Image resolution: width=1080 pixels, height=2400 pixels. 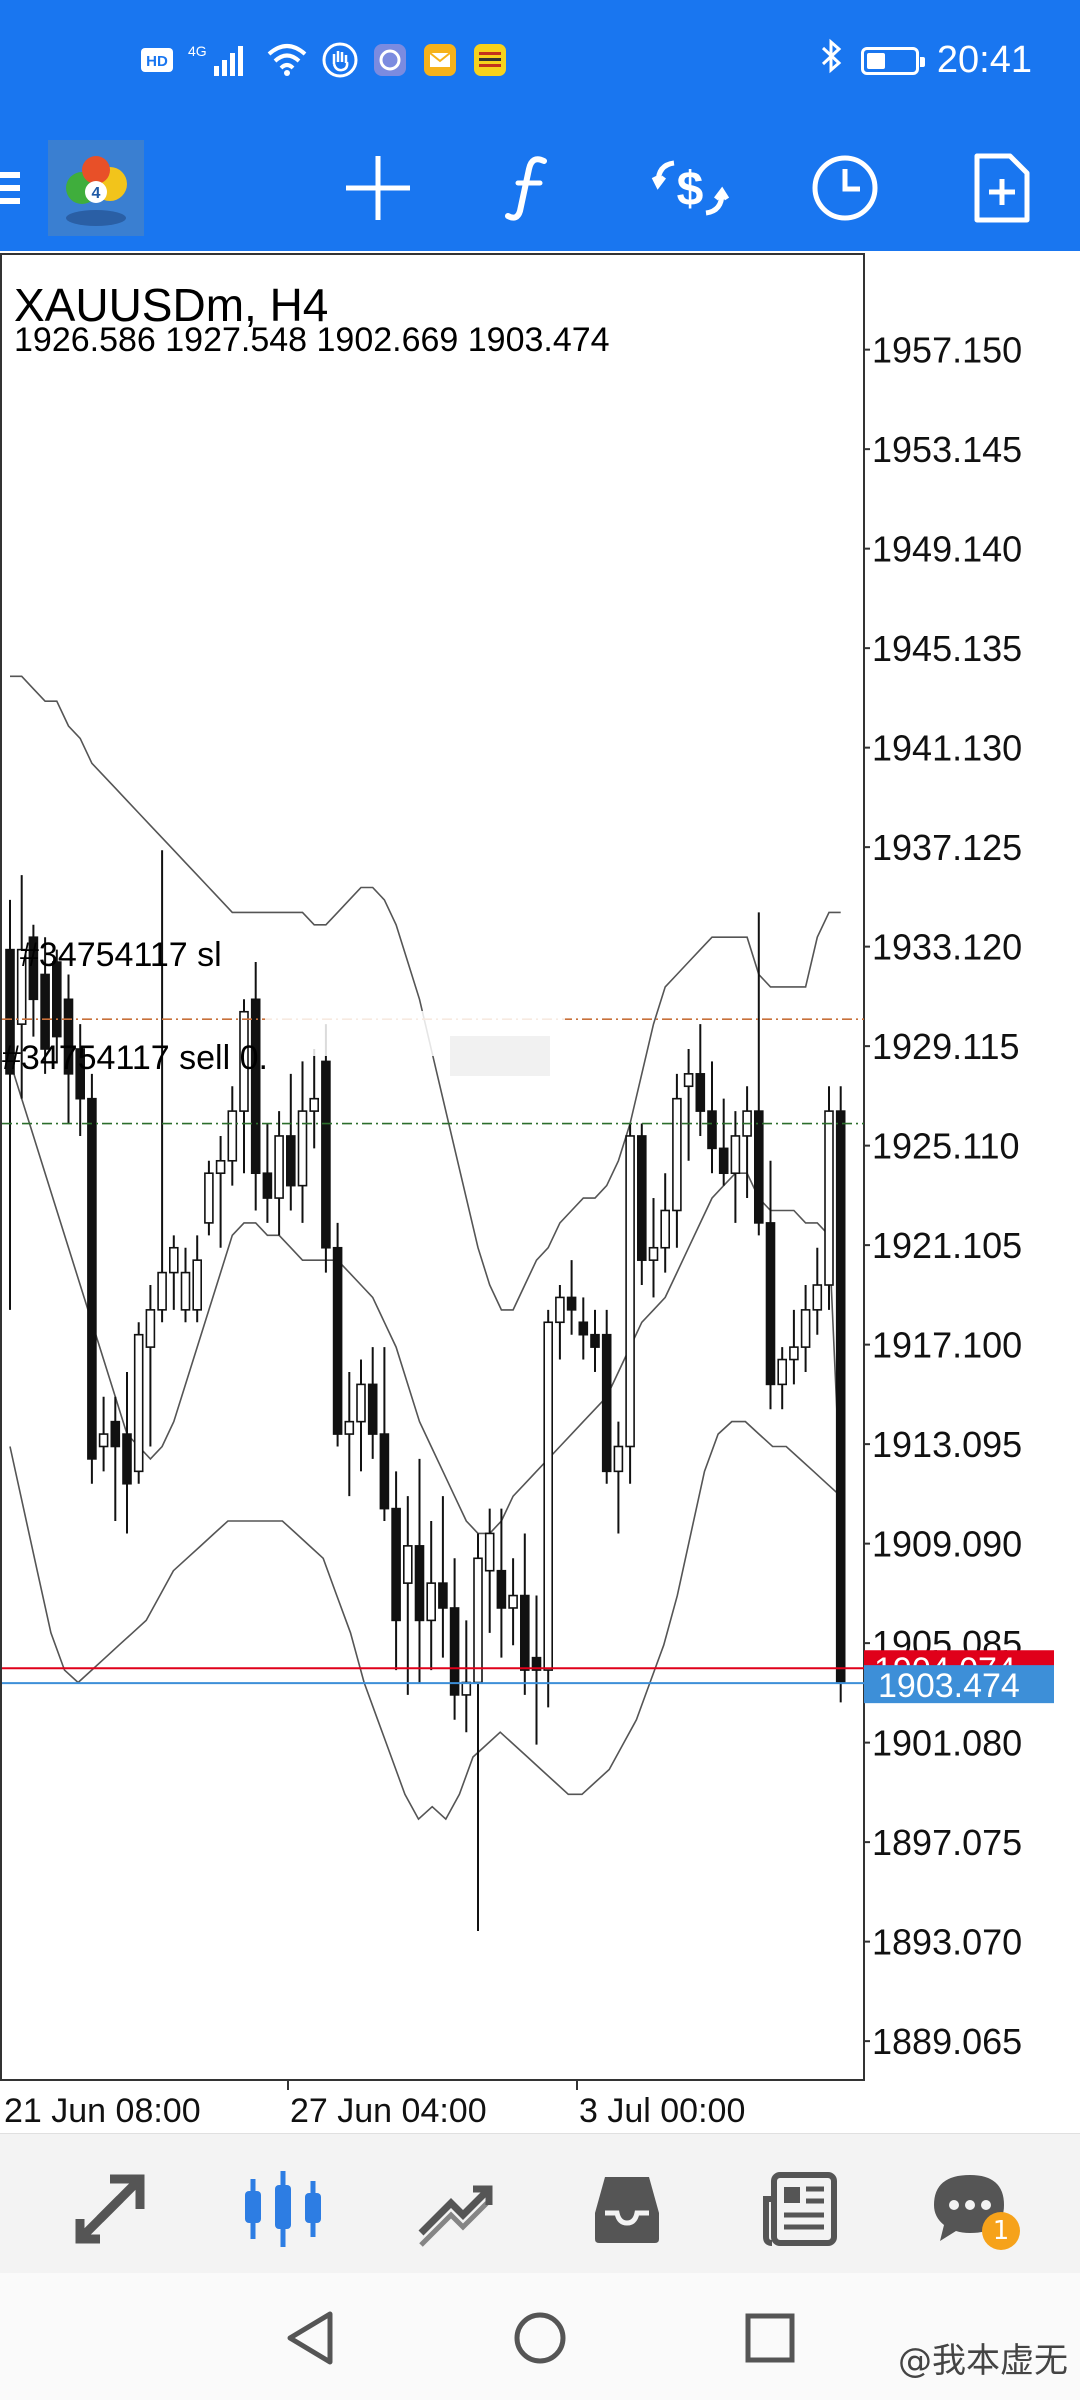 What do you see at coordinates (831, 60) in the screenshot?
I see `bluetooth-icon` at bounding box center [831, 60].